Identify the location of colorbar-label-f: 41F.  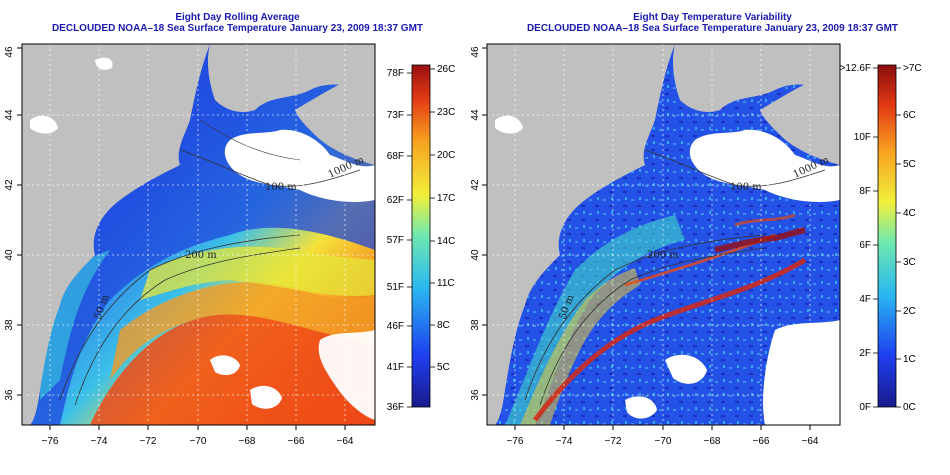
(395, 367).